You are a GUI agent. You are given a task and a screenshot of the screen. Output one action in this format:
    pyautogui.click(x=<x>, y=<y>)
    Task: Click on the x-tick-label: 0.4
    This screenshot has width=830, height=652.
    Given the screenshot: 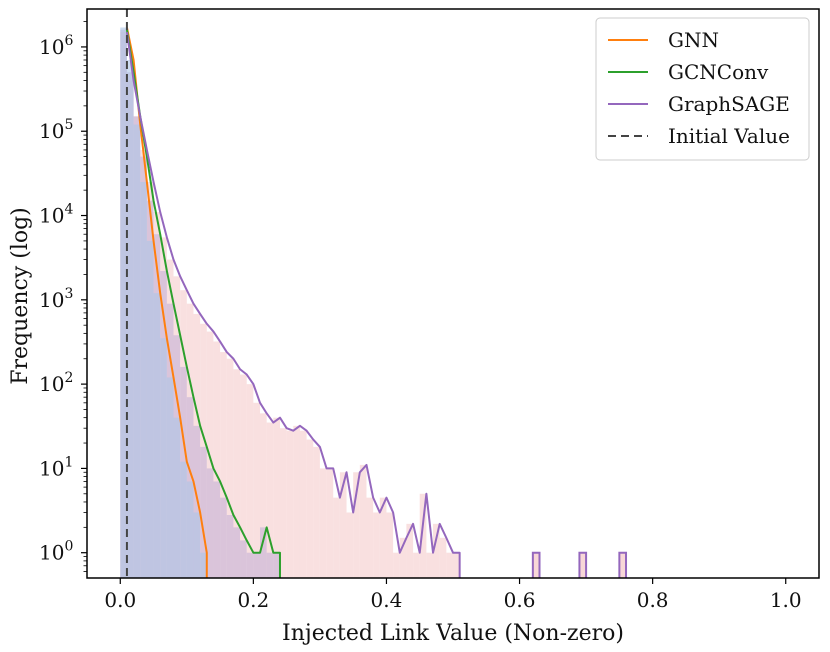 What is the action you would take?
    pyautogui.click(x=387, y=600)
    